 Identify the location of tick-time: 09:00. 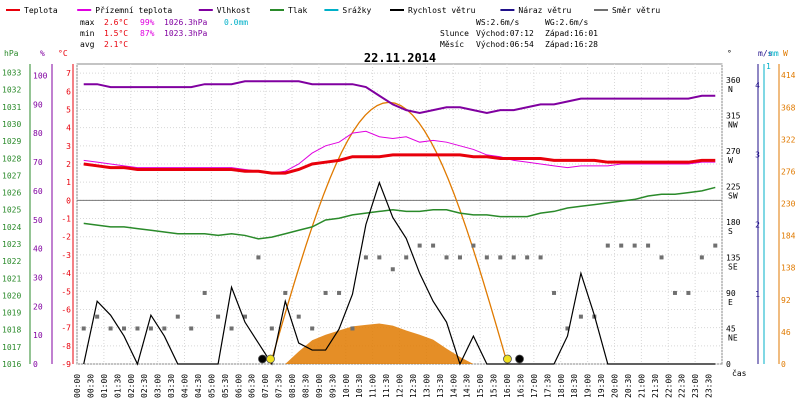
(319, 386).